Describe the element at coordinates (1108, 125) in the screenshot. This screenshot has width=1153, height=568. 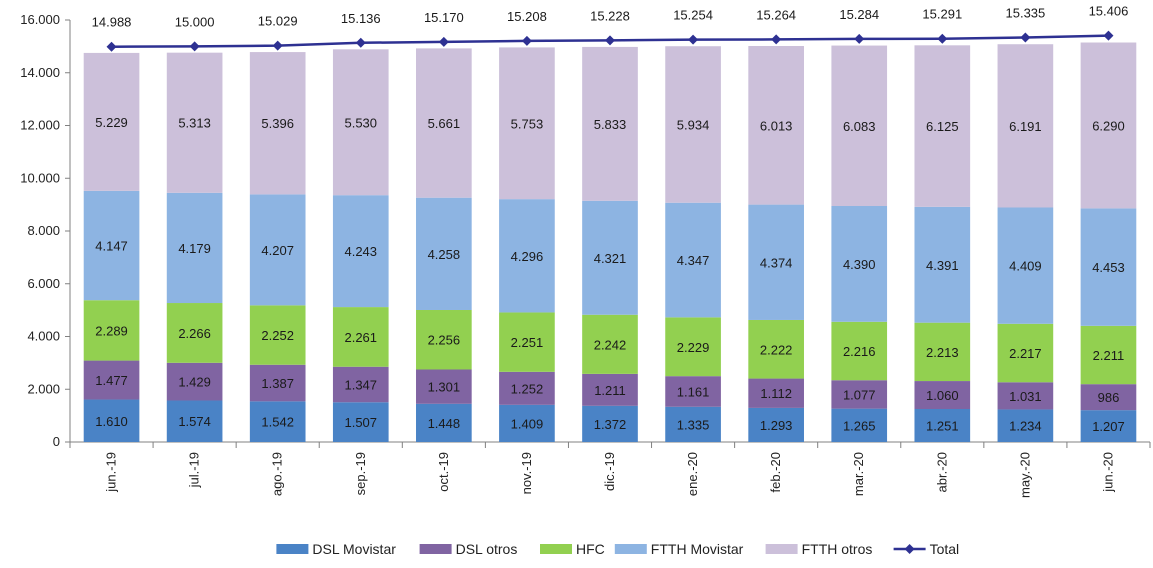
I see `data-label: 6.290` at that location.